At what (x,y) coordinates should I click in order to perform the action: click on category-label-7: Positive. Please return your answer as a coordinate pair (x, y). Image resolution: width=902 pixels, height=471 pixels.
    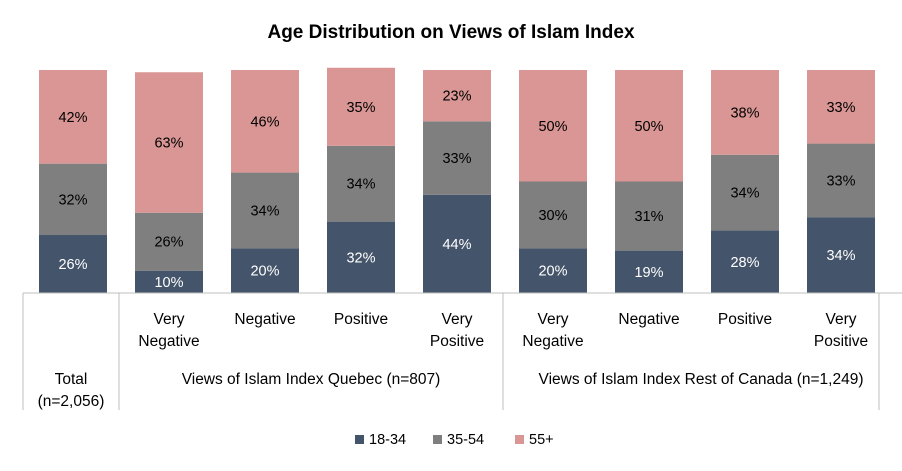
    Looking at the image, I should click on (745, 319).